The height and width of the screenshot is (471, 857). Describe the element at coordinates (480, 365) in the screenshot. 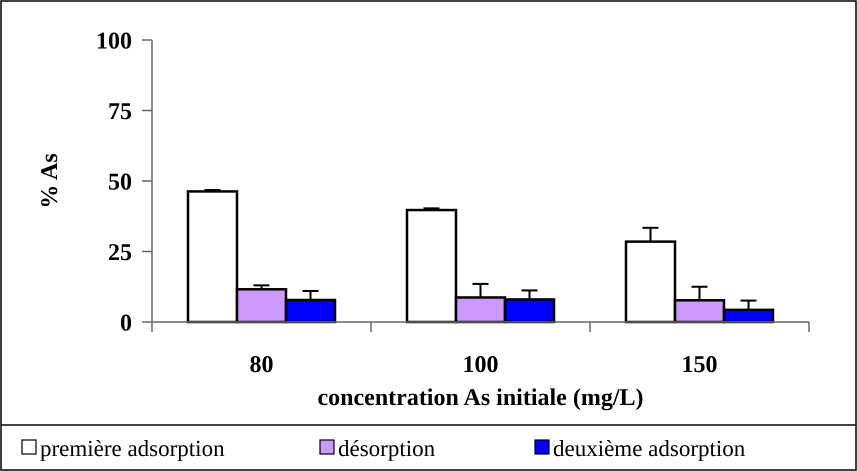

I see `x-tick-label: 100` at that location.